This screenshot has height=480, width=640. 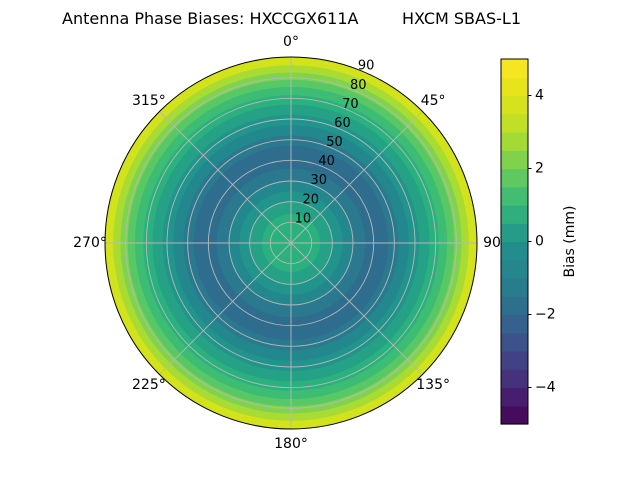 I want to click on radius-tick-label: 50, so click(x=334, y=142).